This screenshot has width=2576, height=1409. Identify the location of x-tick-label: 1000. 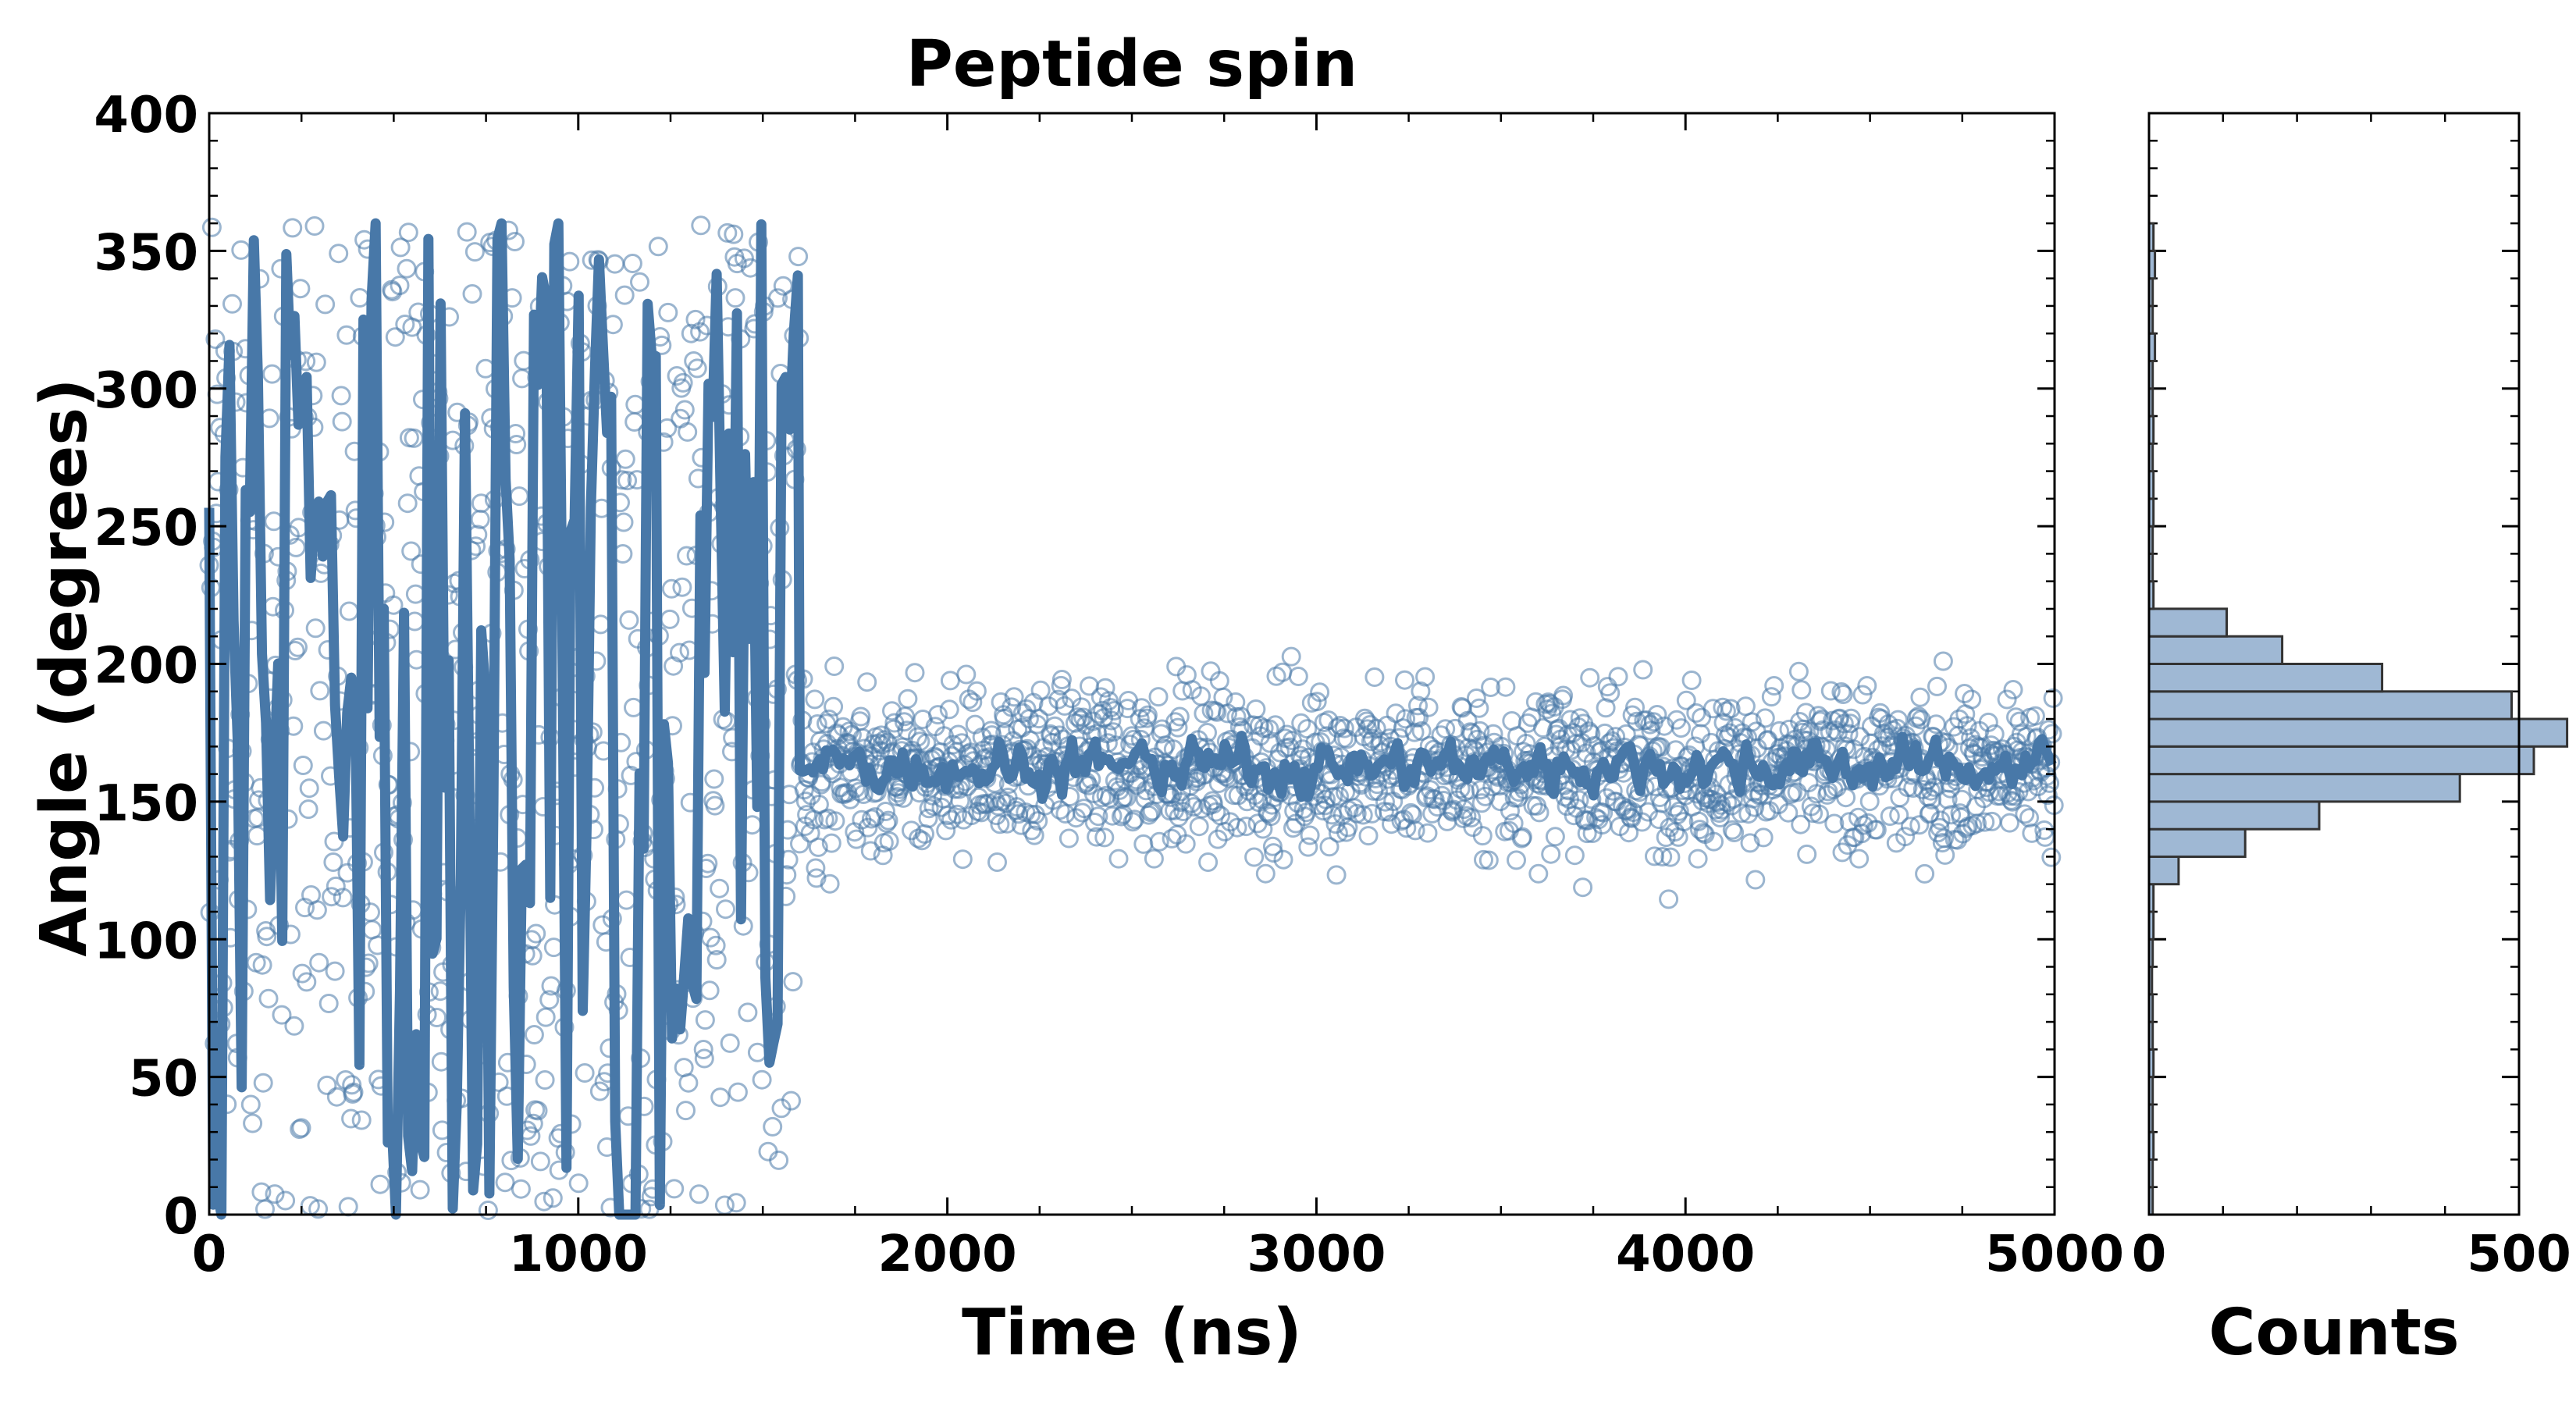
(578, 1254).